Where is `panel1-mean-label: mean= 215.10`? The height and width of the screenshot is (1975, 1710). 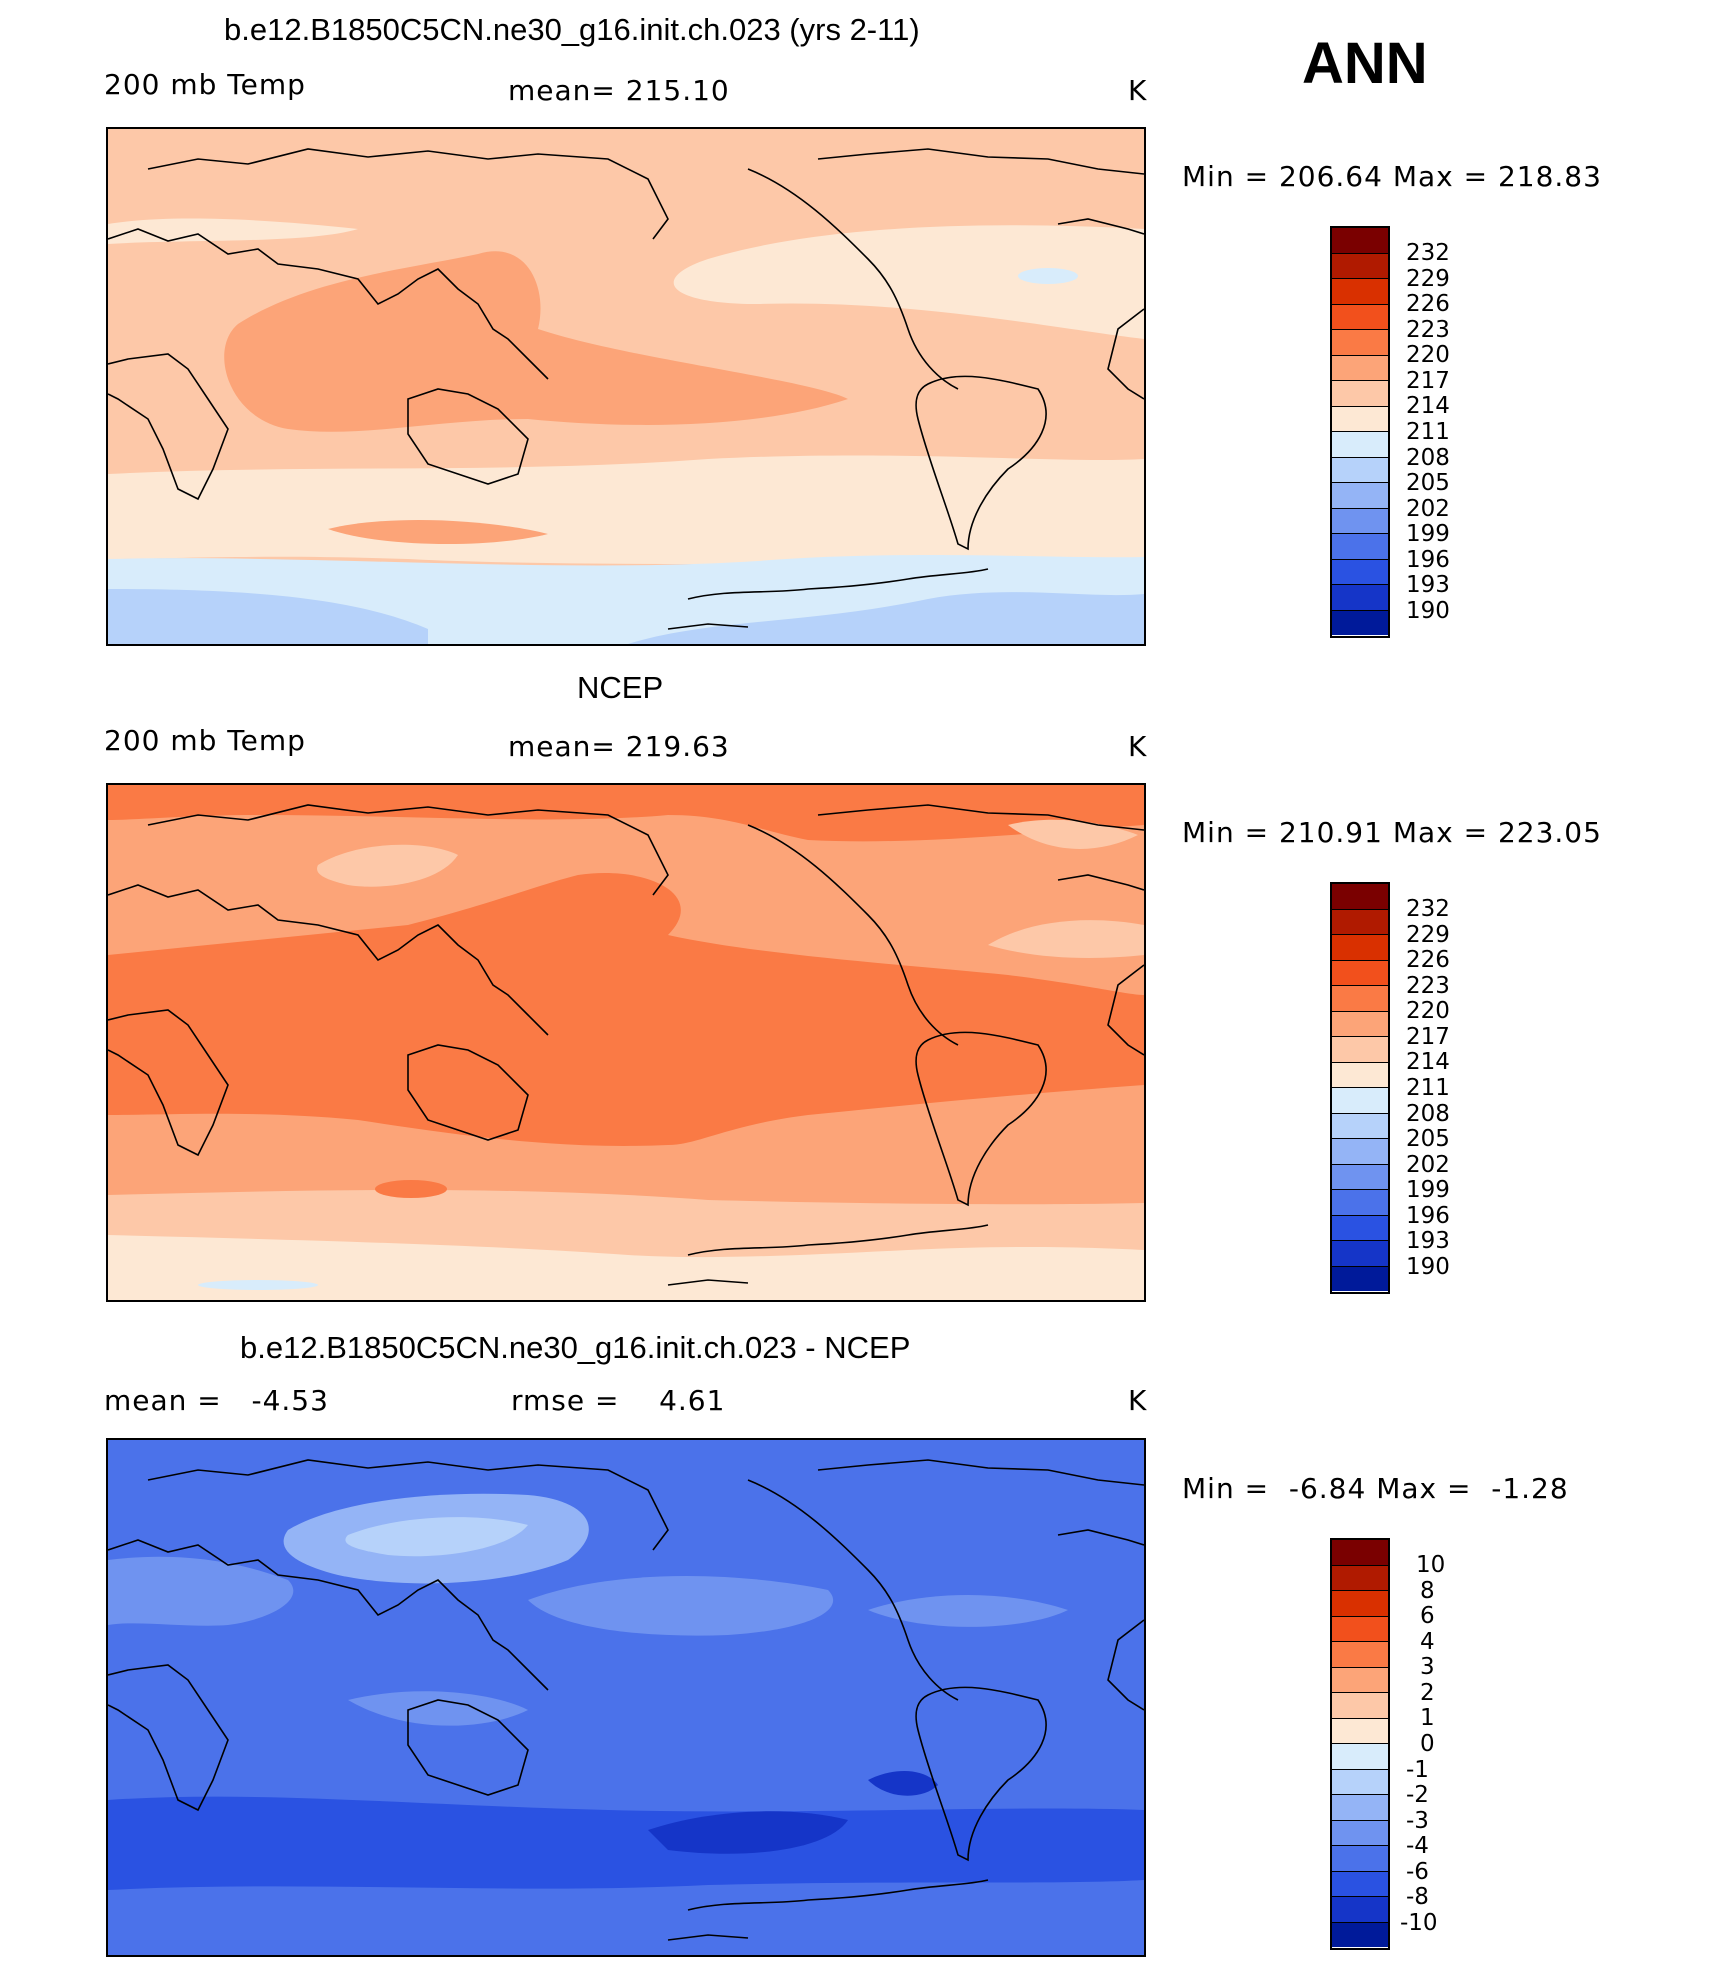 panel1-mean-label: mean= 215.10 is located at coordinates (619, 90).